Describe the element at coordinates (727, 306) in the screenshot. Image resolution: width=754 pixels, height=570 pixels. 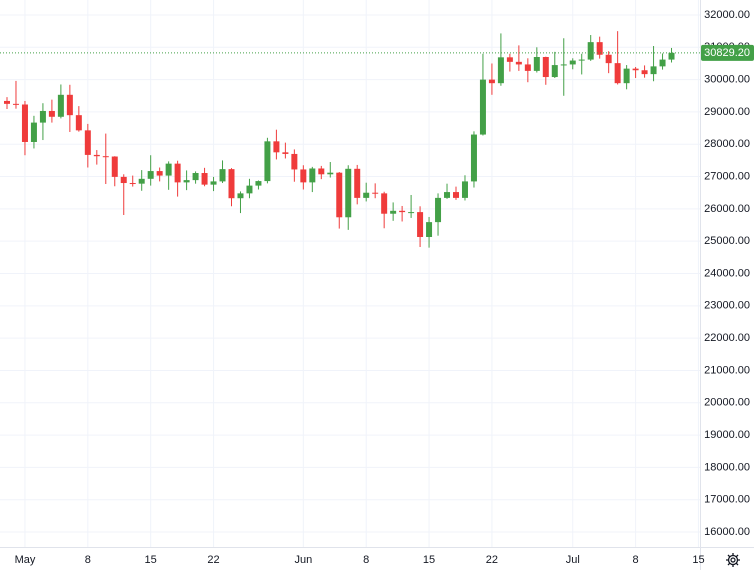
I see `y-tick-label: 23000.00` at that location.